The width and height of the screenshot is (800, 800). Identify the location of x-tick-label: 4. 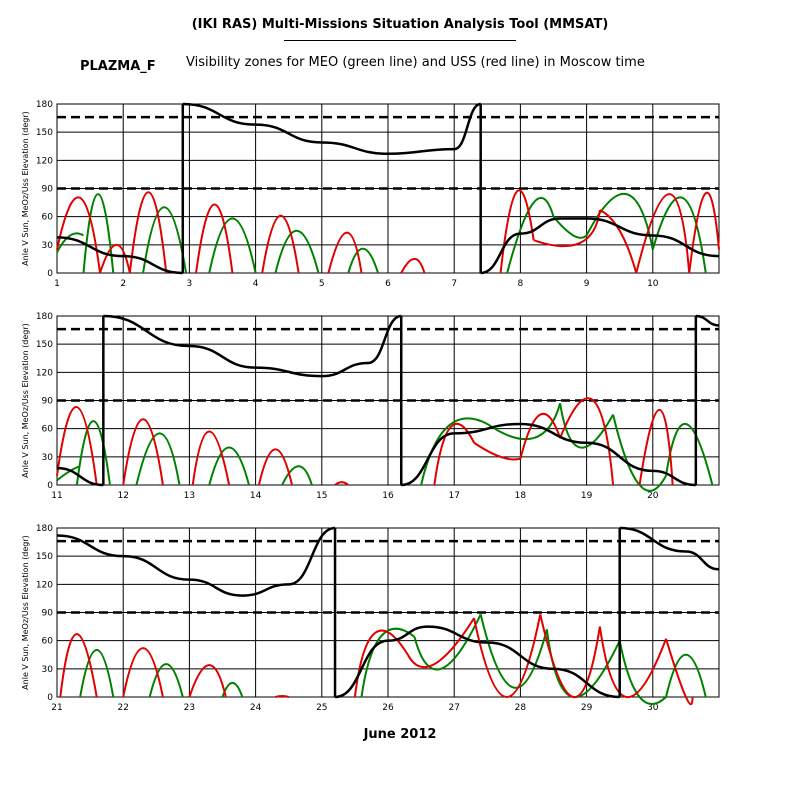
(256, 284).